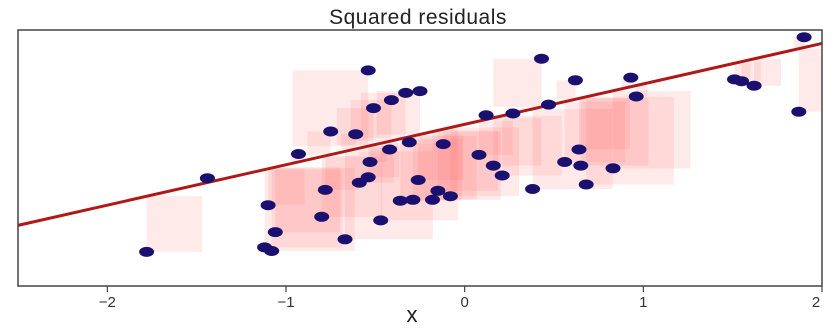 The image size is (836, 328). Describe the element at coordinates (412, 314) in the screenshot. I see `x-axis-label: x` at that location.